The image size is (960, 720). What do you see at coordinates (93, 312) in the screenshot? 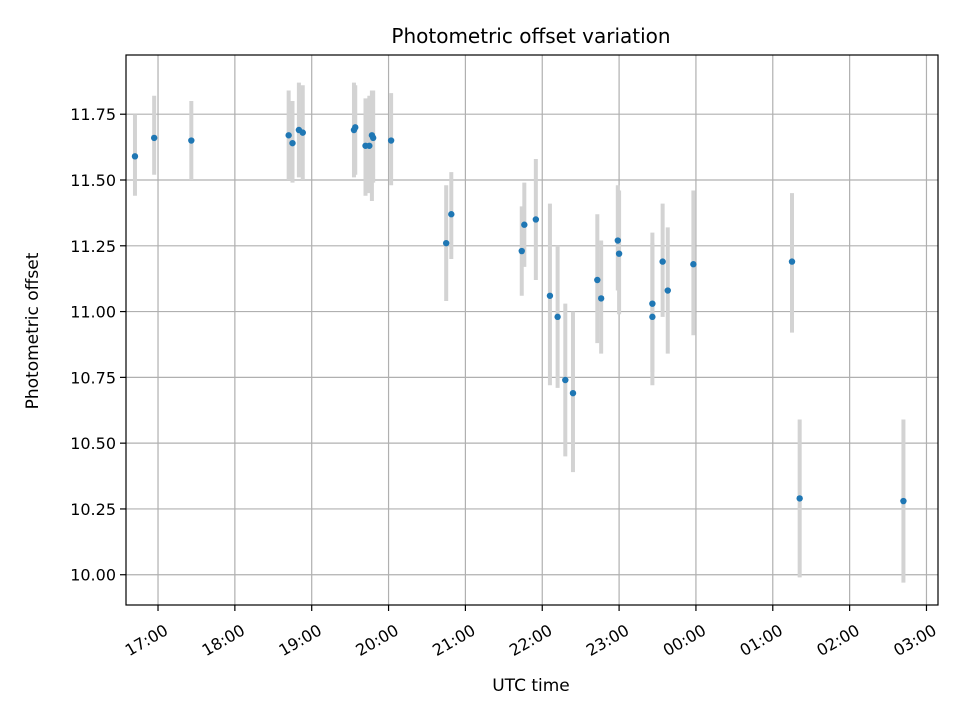
I see `y-tick-label: 11.00` at bounding box center [93, 312].